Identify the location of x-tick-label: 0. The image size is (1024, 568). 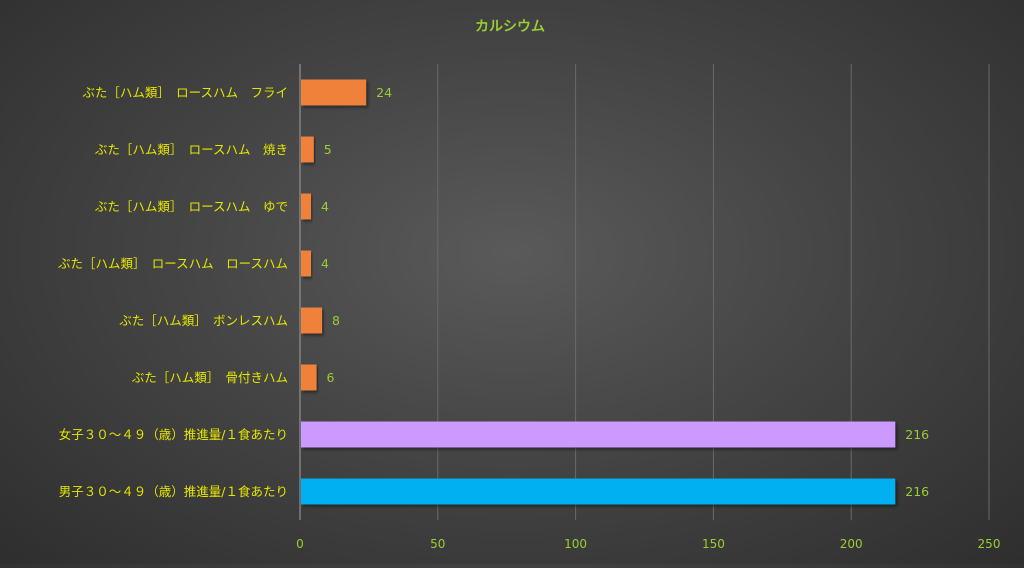
(300, 544).